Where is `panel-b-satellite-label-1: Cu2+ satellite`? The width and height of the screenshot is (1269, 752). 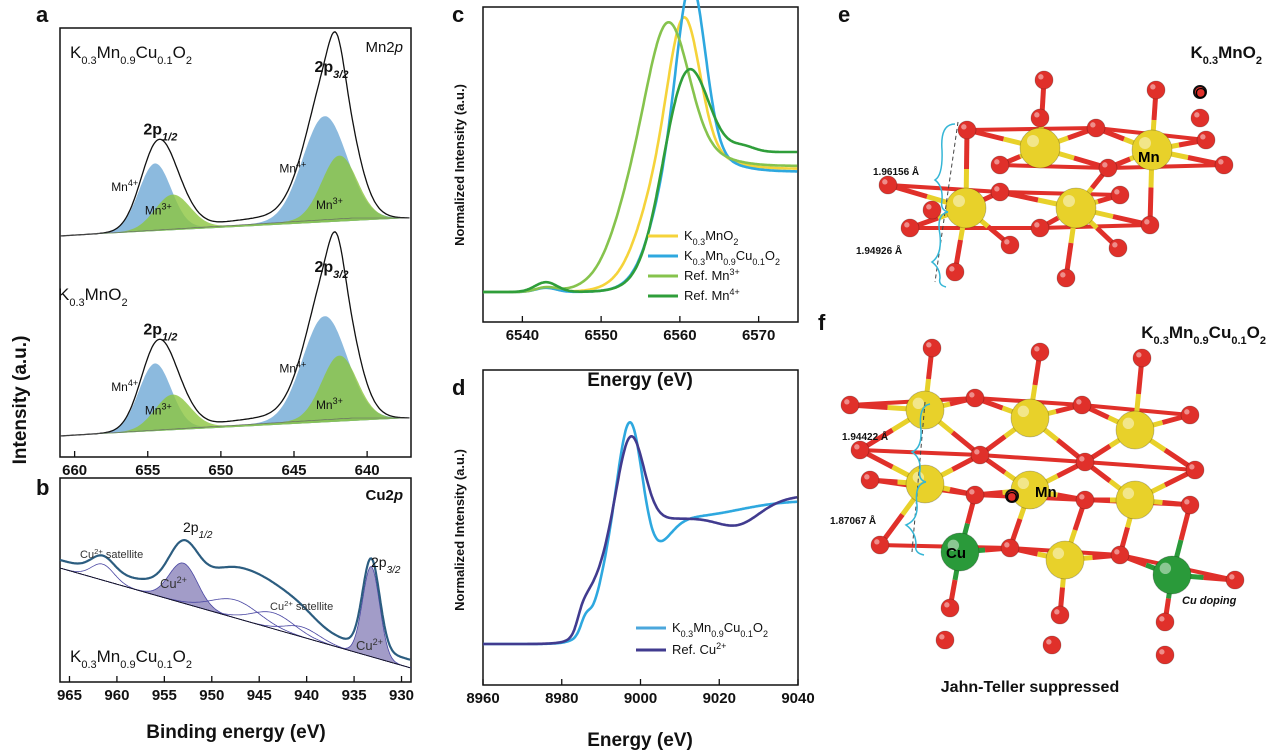
panel-b-satellite-label-1: Cu2+ satellite is located at coordinates (111, 554).